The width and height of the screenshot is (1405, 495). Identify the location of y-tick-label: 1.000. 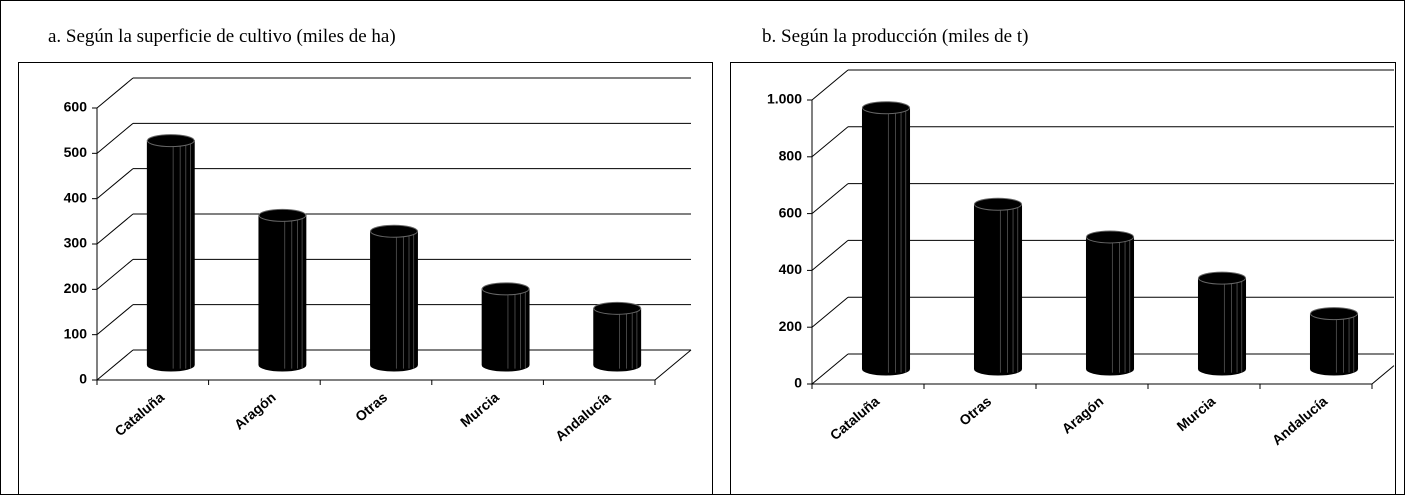
(784, 99).